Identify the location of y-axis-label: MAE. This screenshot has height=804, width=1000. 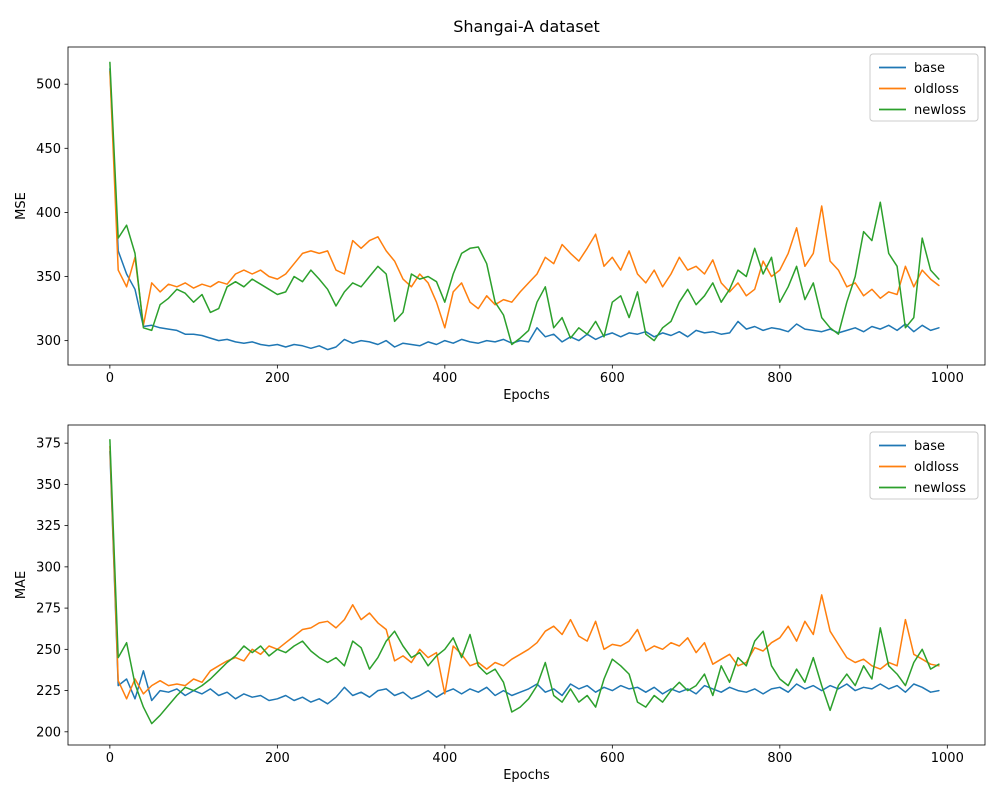
(21, 585).